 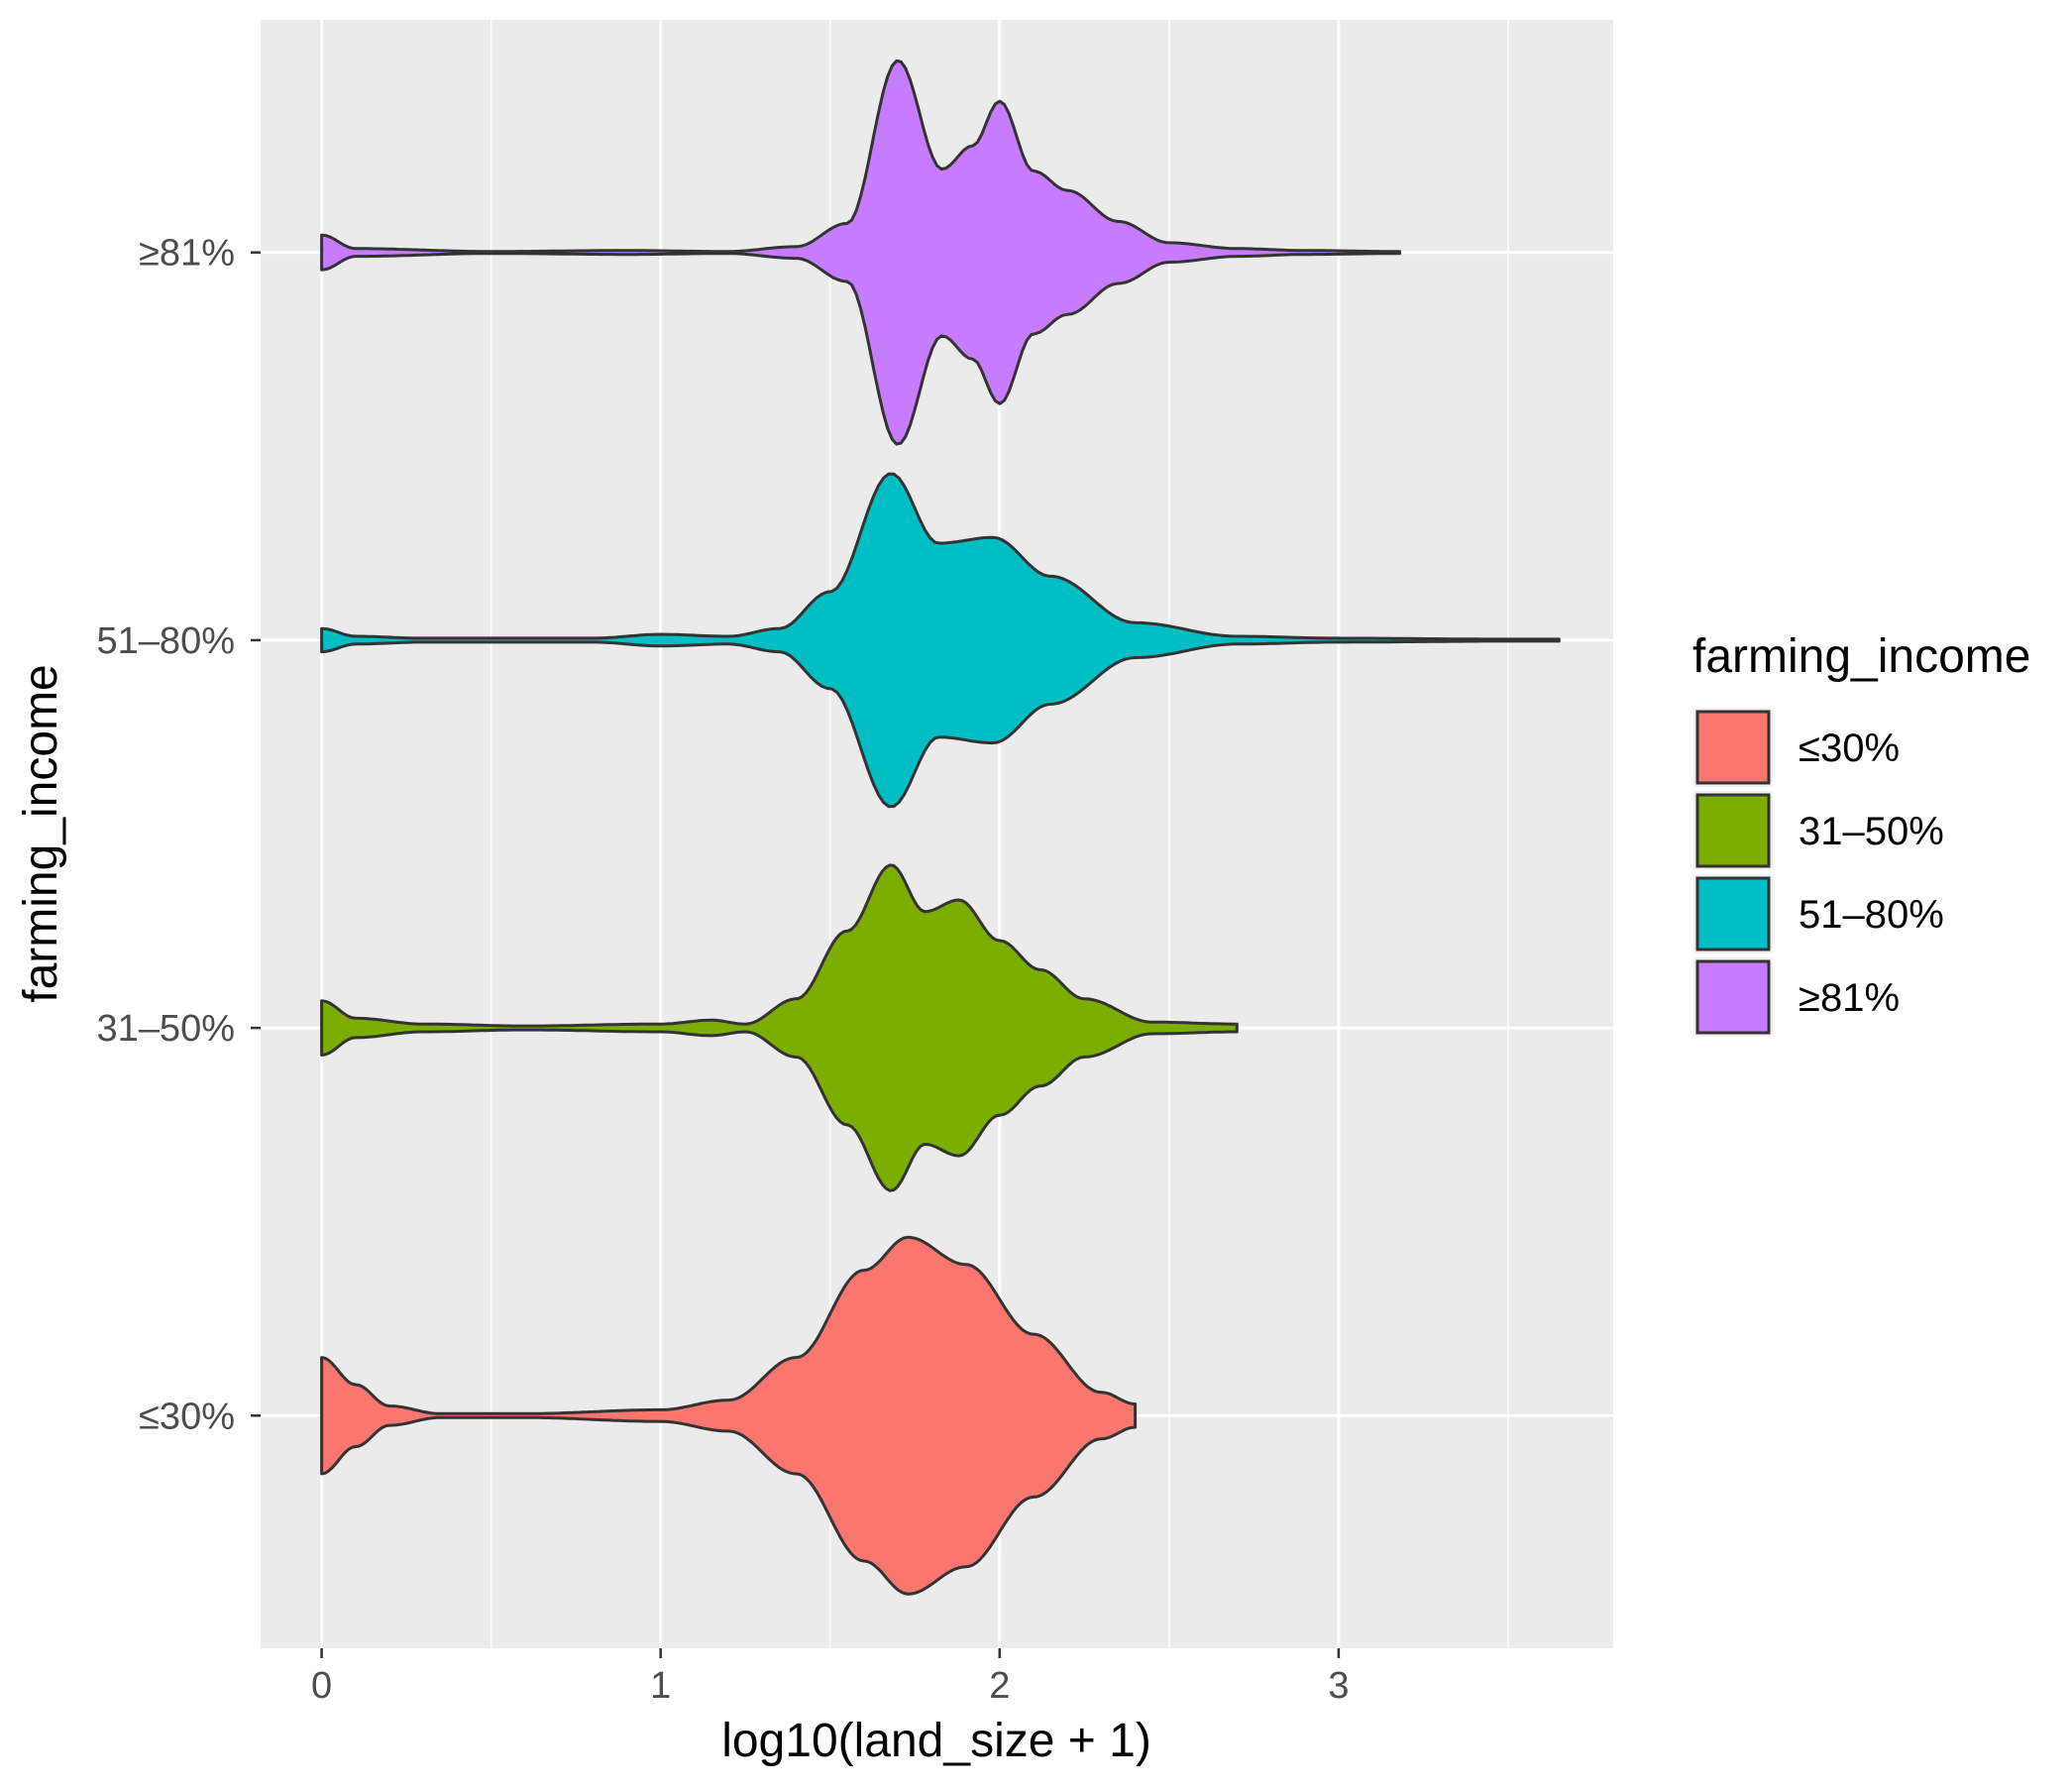 I want to click on y-tick-label-3: ≥81%, so click(x=187, y=254).